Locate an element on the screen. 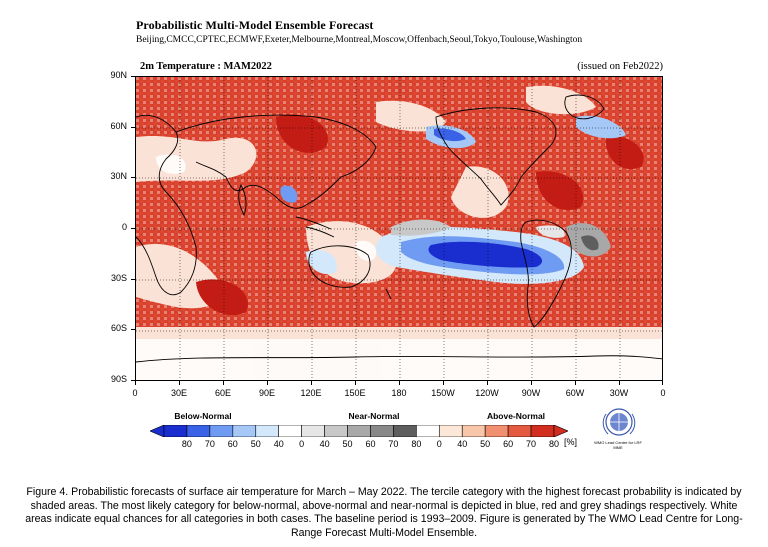  legend-group-near-normal: Near-Normal is located at coordinates (374, 416).